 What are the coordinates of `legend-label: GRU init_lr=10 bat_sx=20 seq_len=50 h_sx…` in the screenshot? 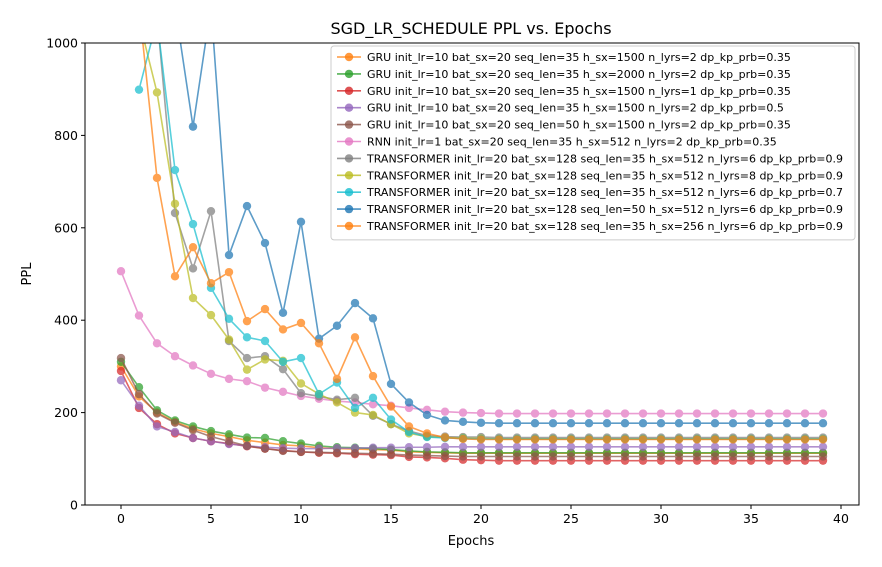 It's located at (579, 125).